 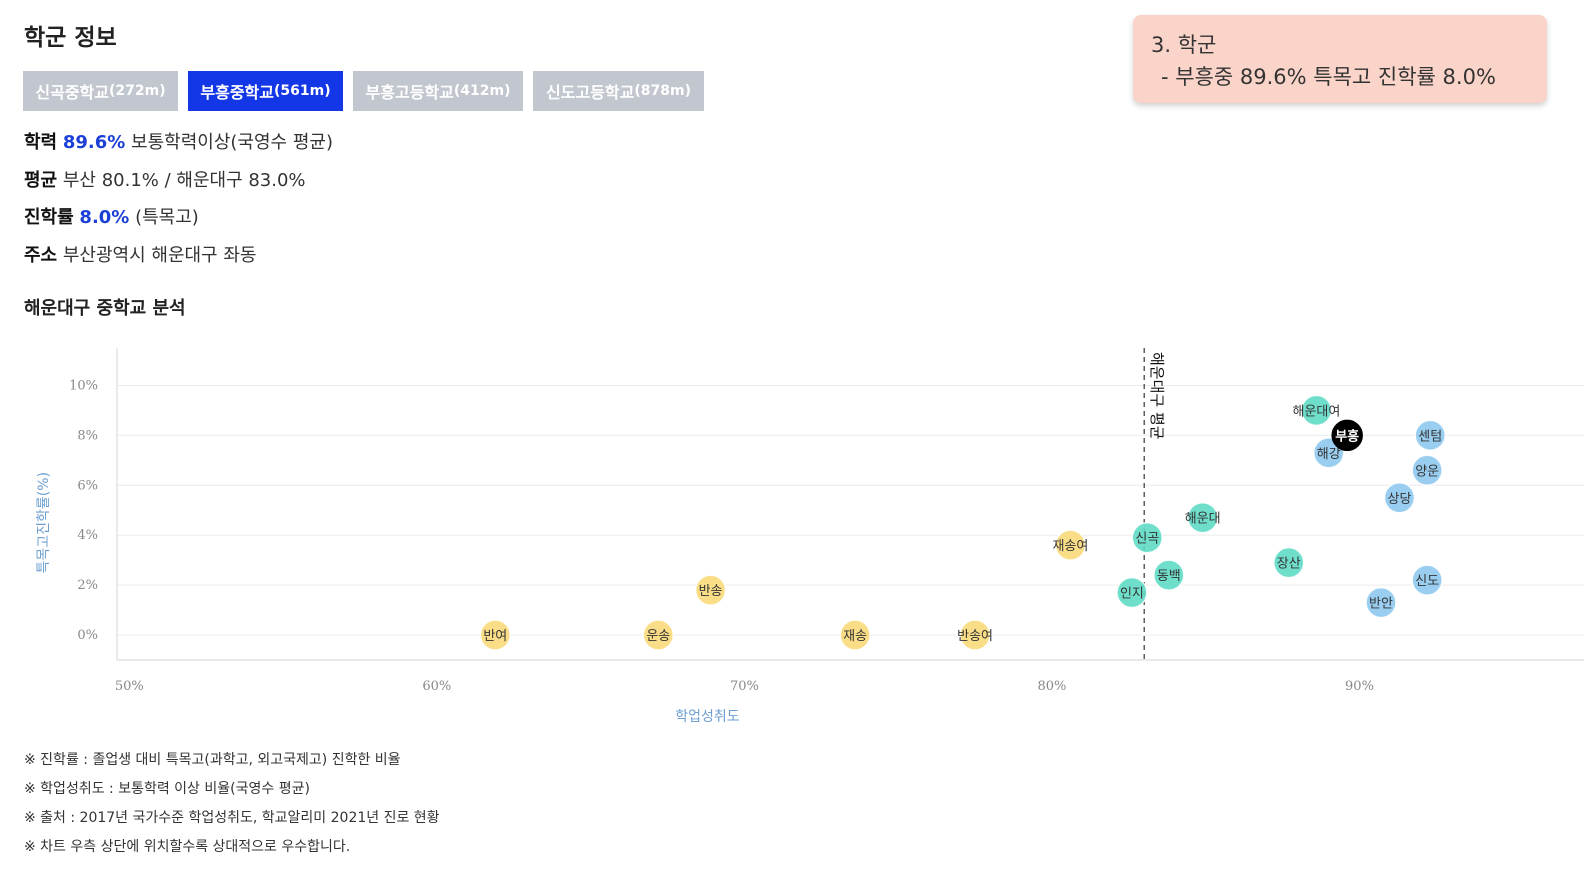 I want to click on footnote-achievement: ※ 학업성취도 : 보통학력 이상 비율(국영수 평균), so click(x=167, y=789).